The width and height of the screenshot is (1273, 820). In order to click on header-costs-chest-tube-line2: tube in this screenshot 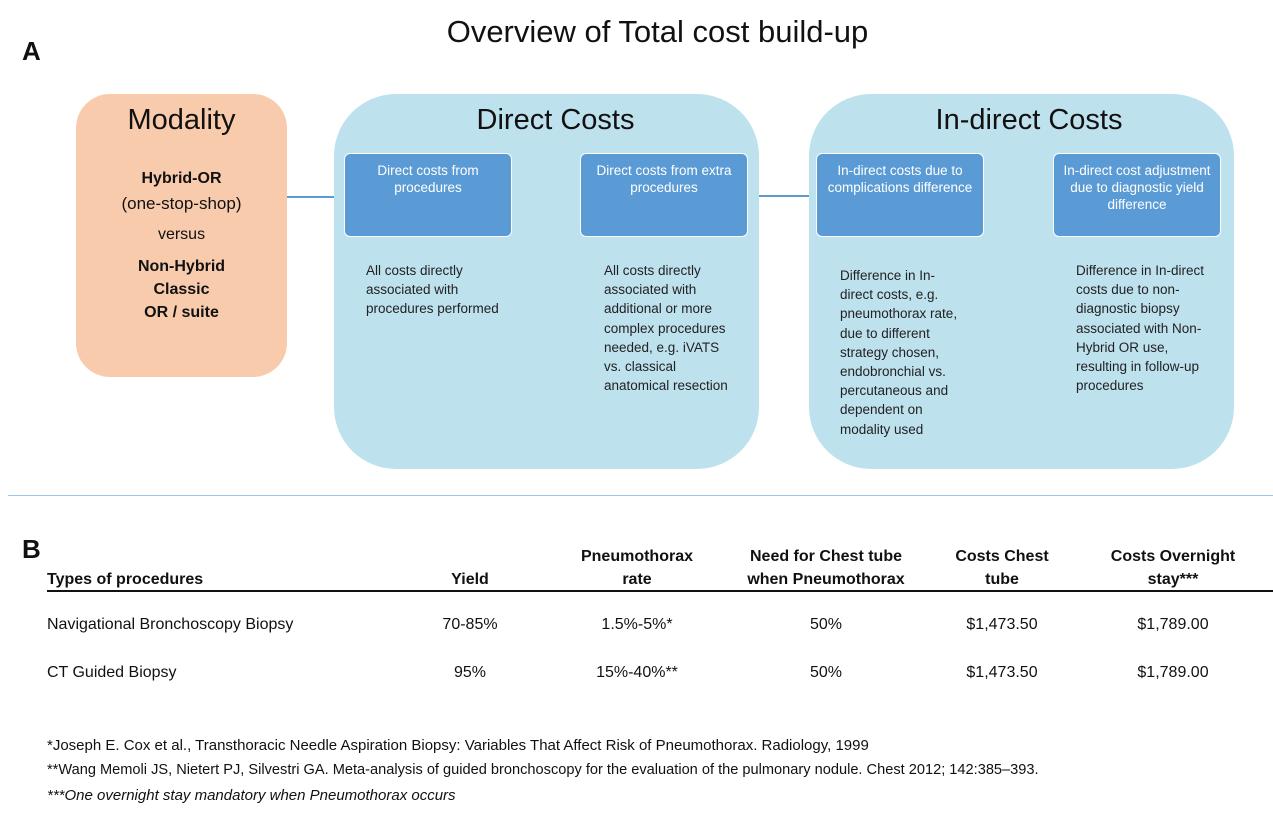, I will do `click(1002, 579)`.